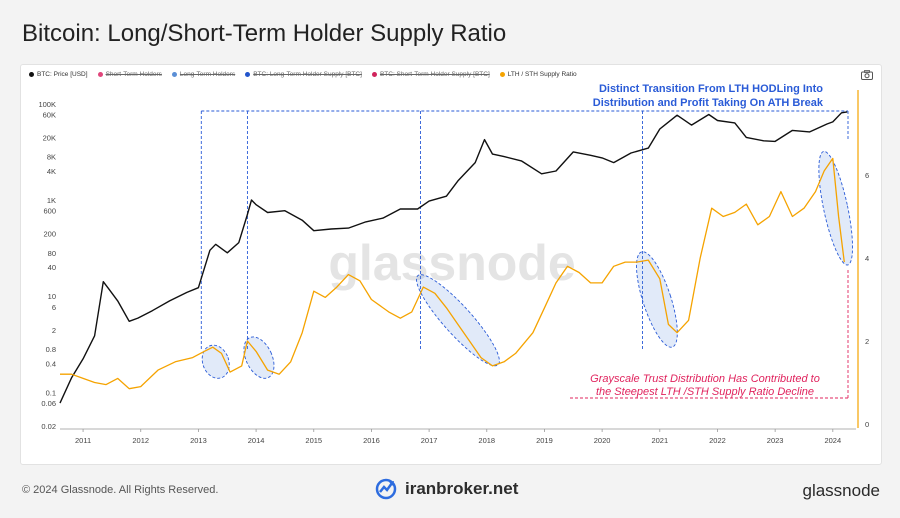 The width and height of the screenshot is (900, 518). I want to click on camera-icon, so click(867, 75).